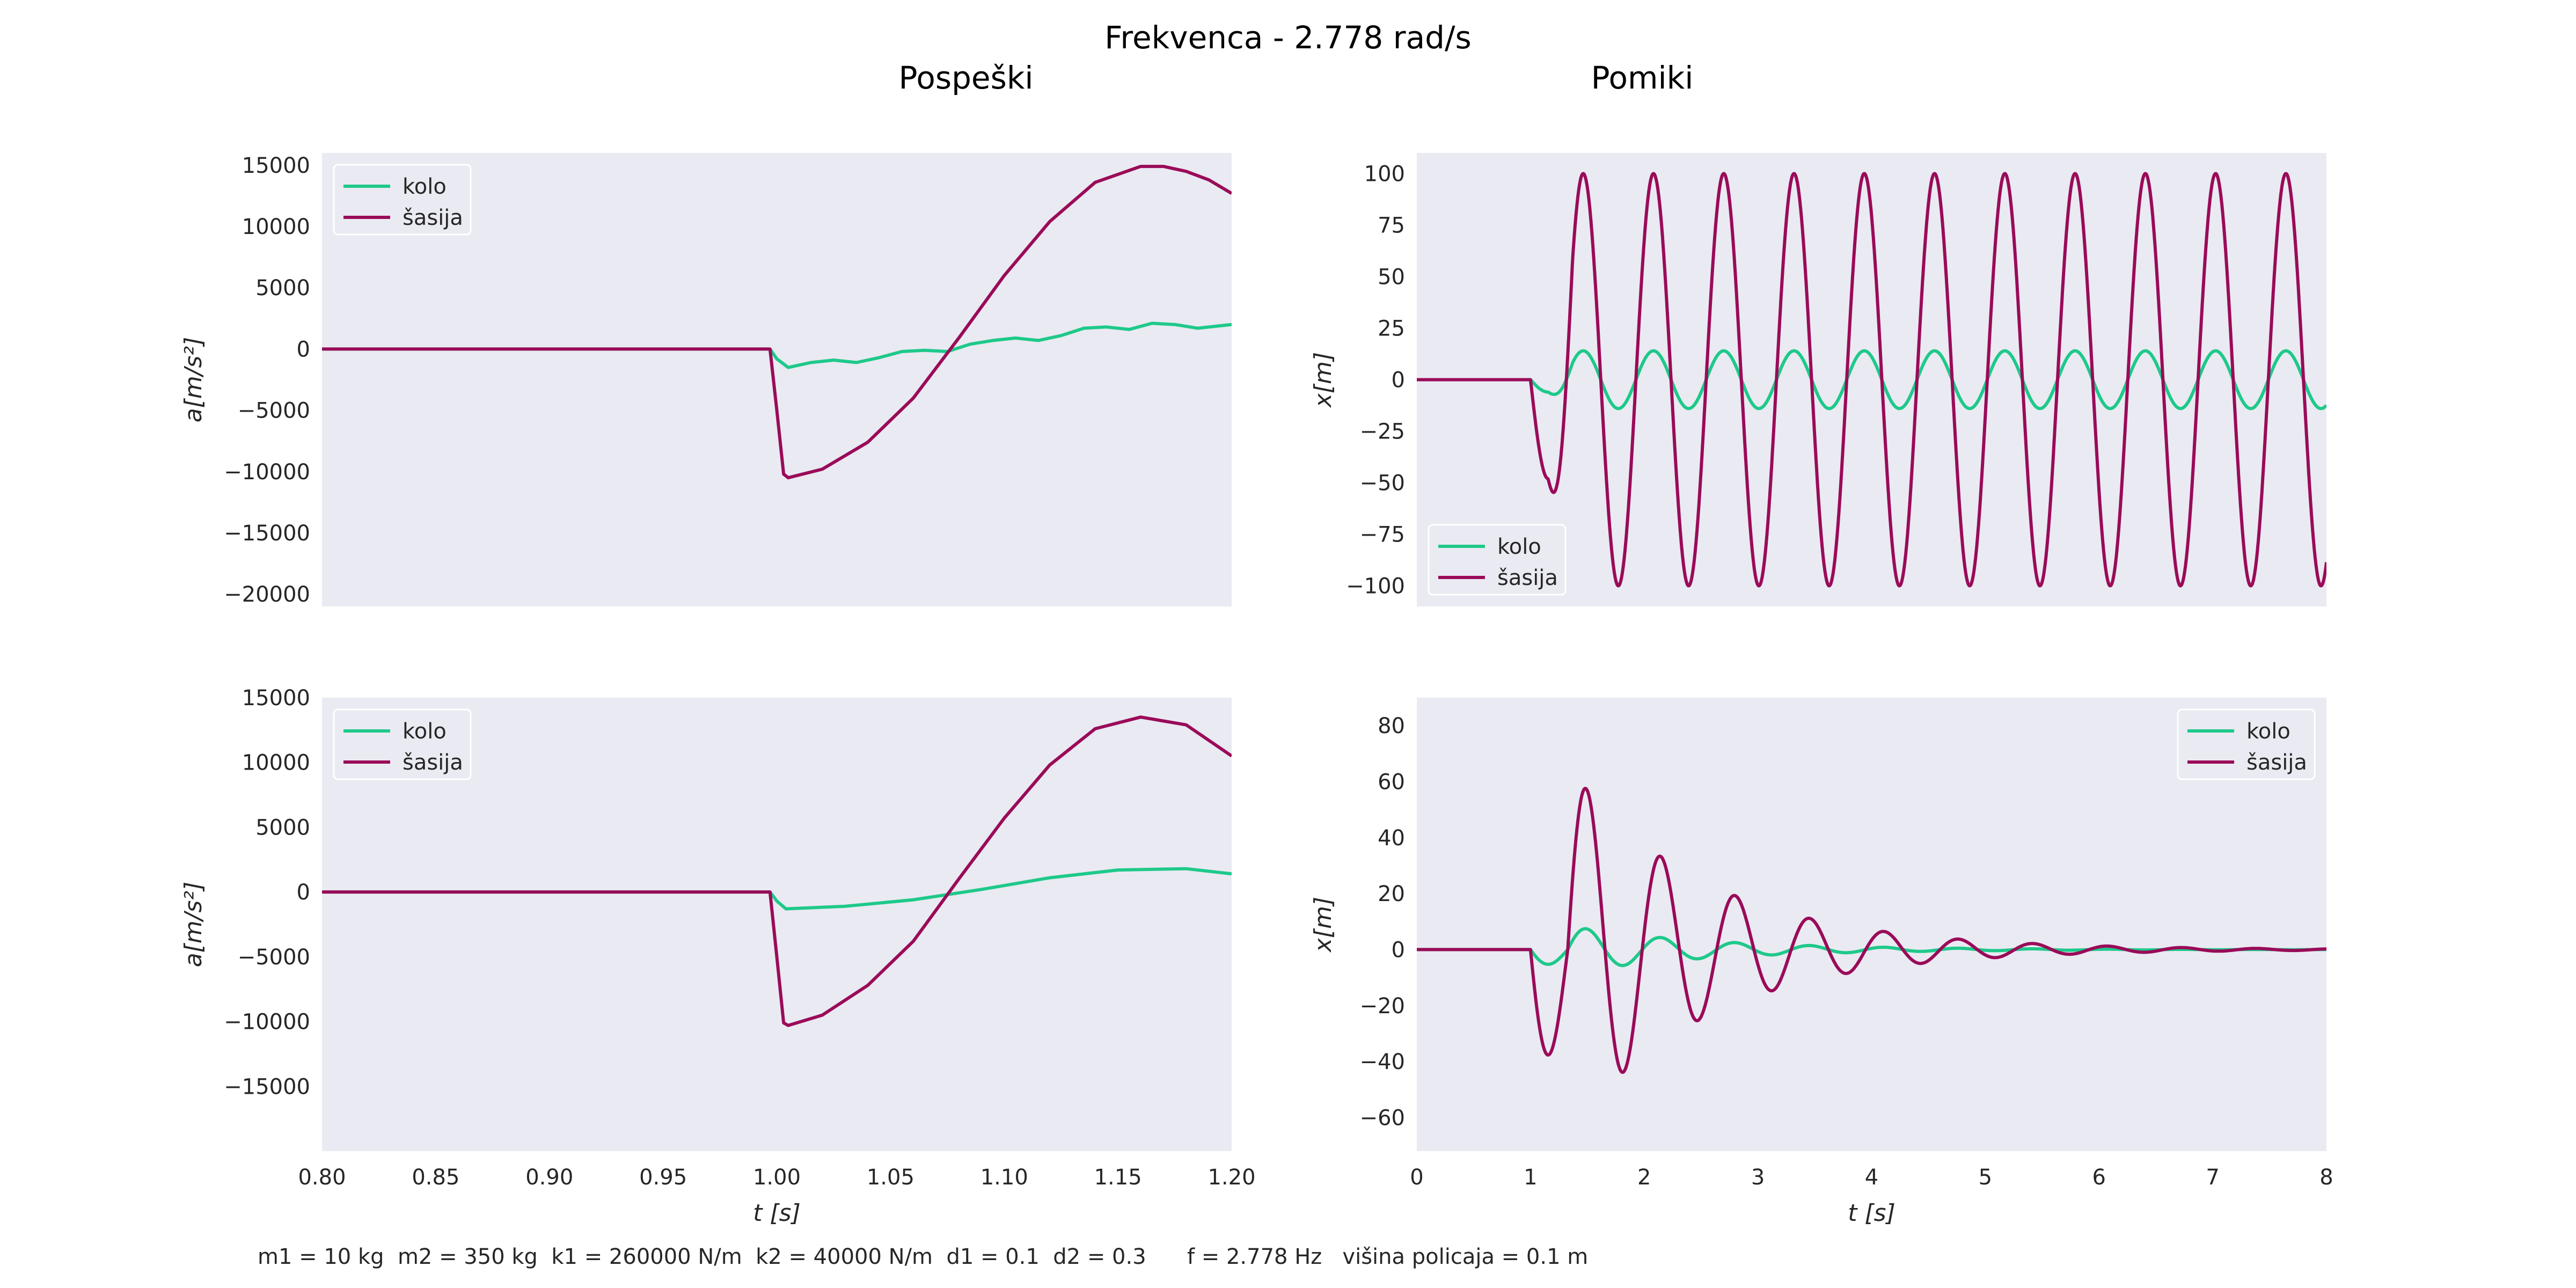  What do you see at coordinates (1985, 1177) in the screenshot?
I see `x-tick-label: 5` at bounding box center [1985, 1177].